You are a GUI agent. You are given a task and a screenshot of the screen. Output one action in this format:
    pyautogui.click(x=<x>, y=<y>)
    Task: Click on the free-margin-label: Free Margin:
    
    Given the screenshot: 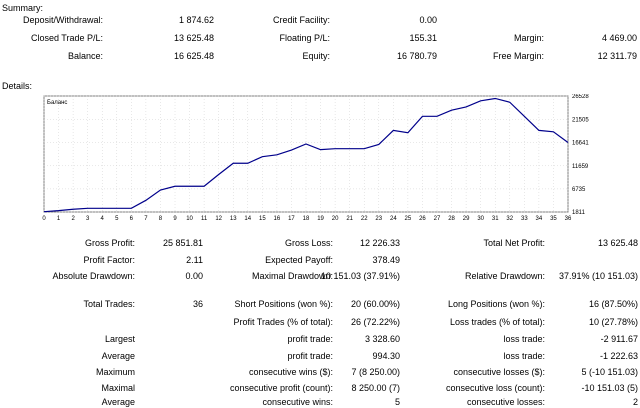 What is the action you would take?
    pyautogui.click(x=518, y=56)
    